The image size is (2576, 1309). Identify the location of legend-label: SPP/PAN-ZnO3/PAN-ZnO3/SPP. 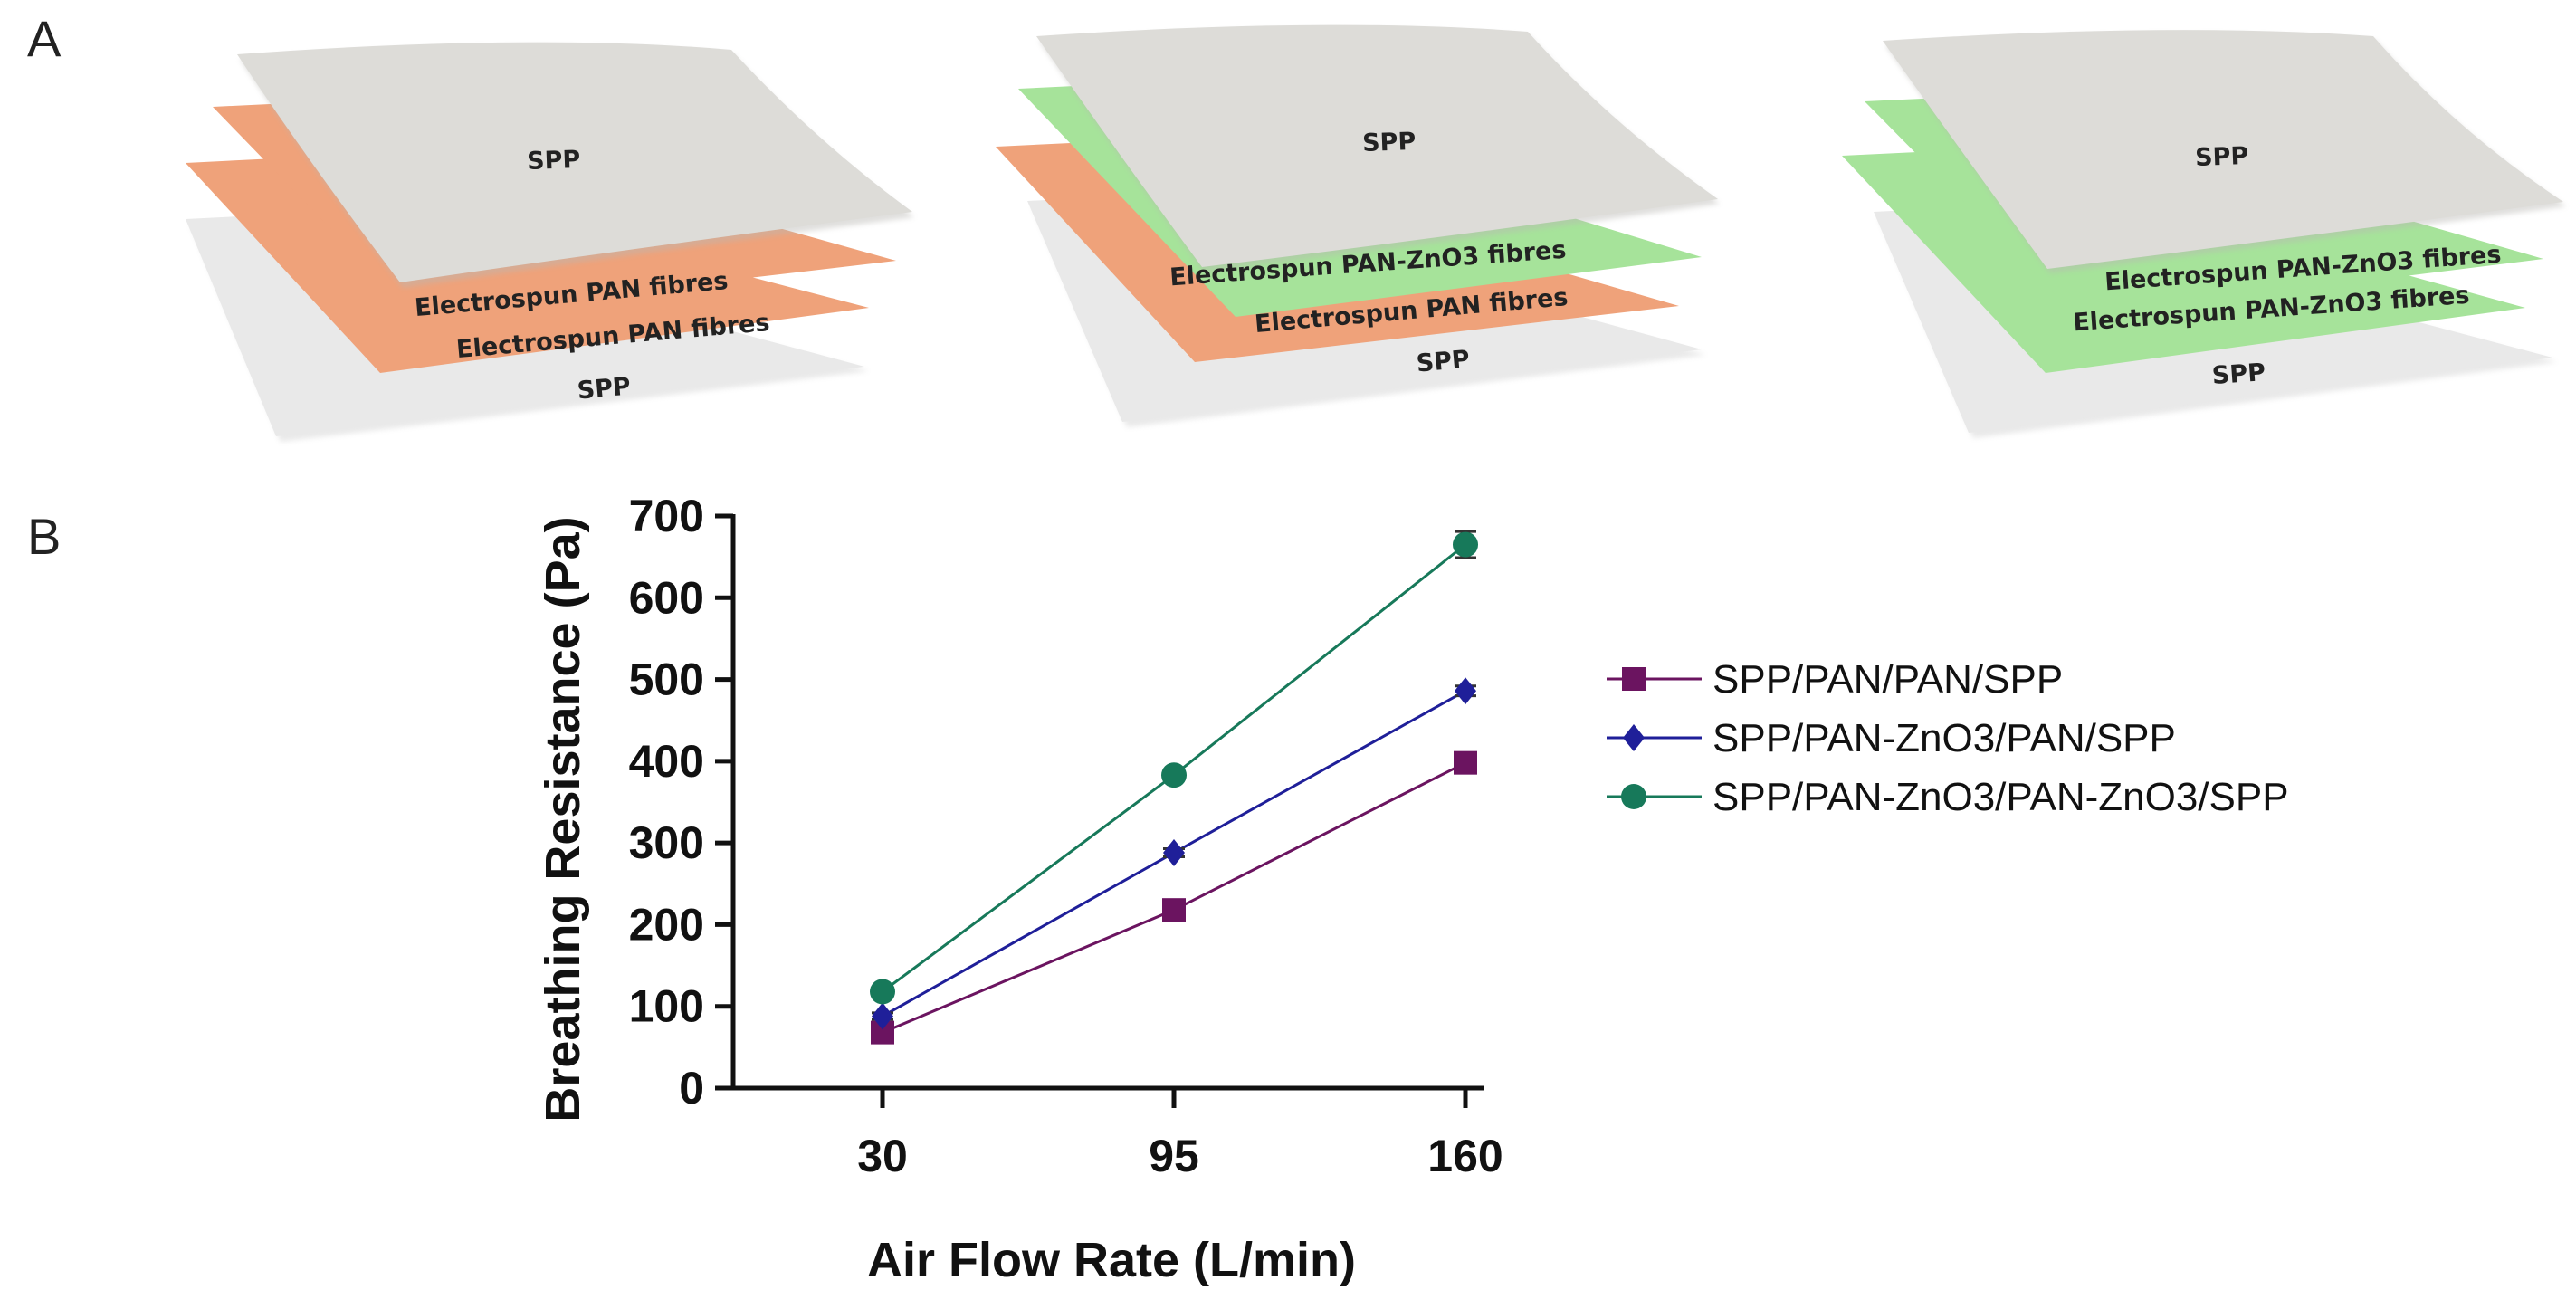
(2001, 797).